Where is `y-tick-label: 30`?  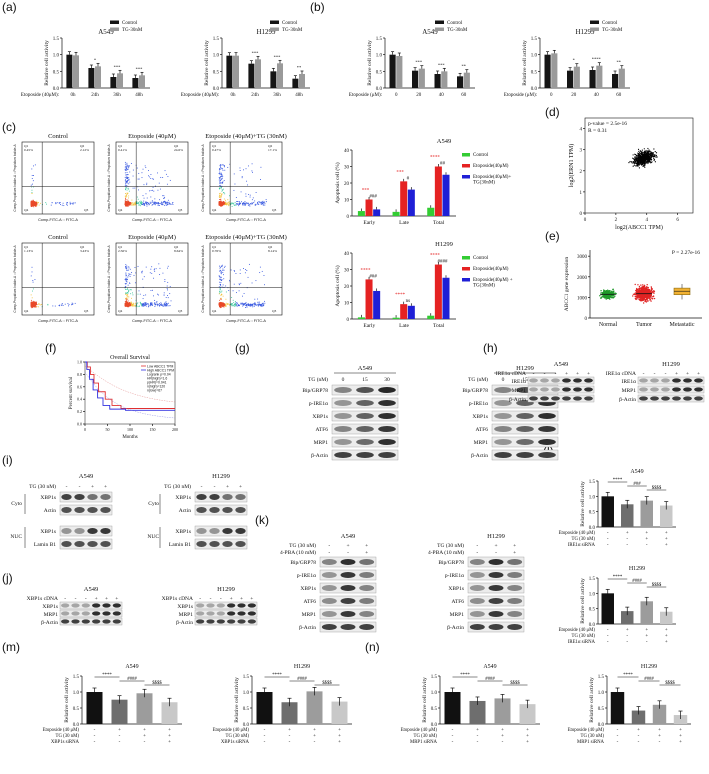
y-tick-label: 30 is located at coordinates (347, 271).